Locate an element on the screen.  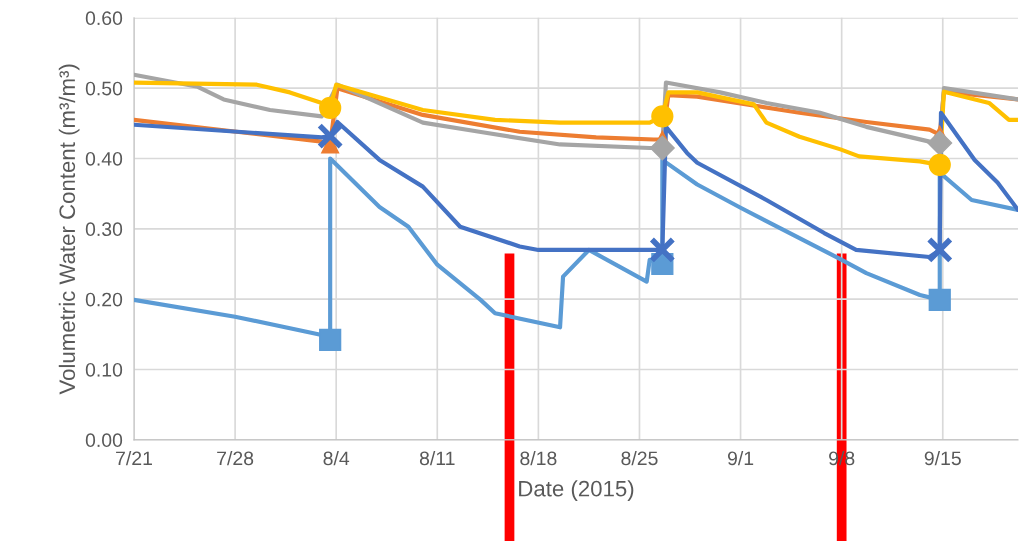
y-tick-label: 0.20 is located at coordinates (104, 299).